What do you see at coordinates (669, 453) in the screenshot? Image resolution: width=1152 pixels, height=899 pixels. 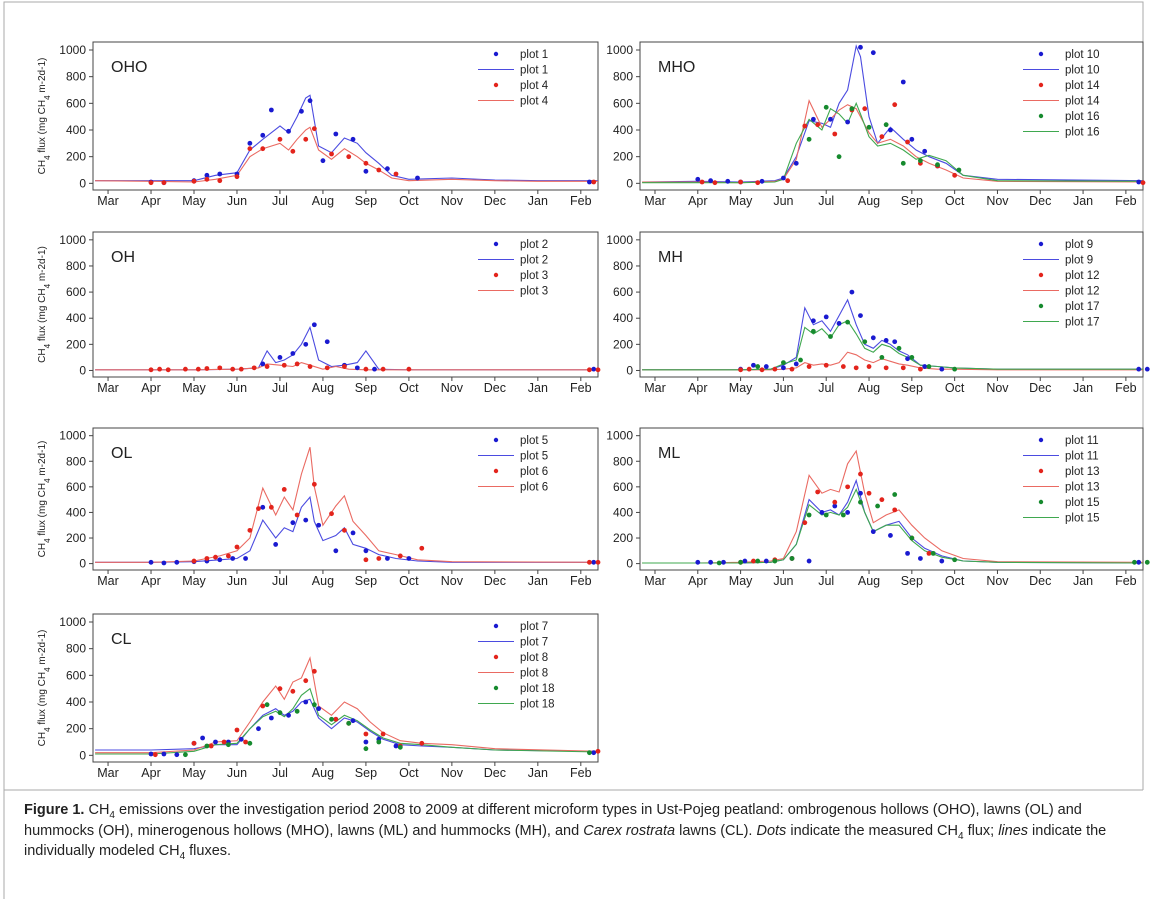 I see `panel-label: ML` at bounding box center [669, 453].